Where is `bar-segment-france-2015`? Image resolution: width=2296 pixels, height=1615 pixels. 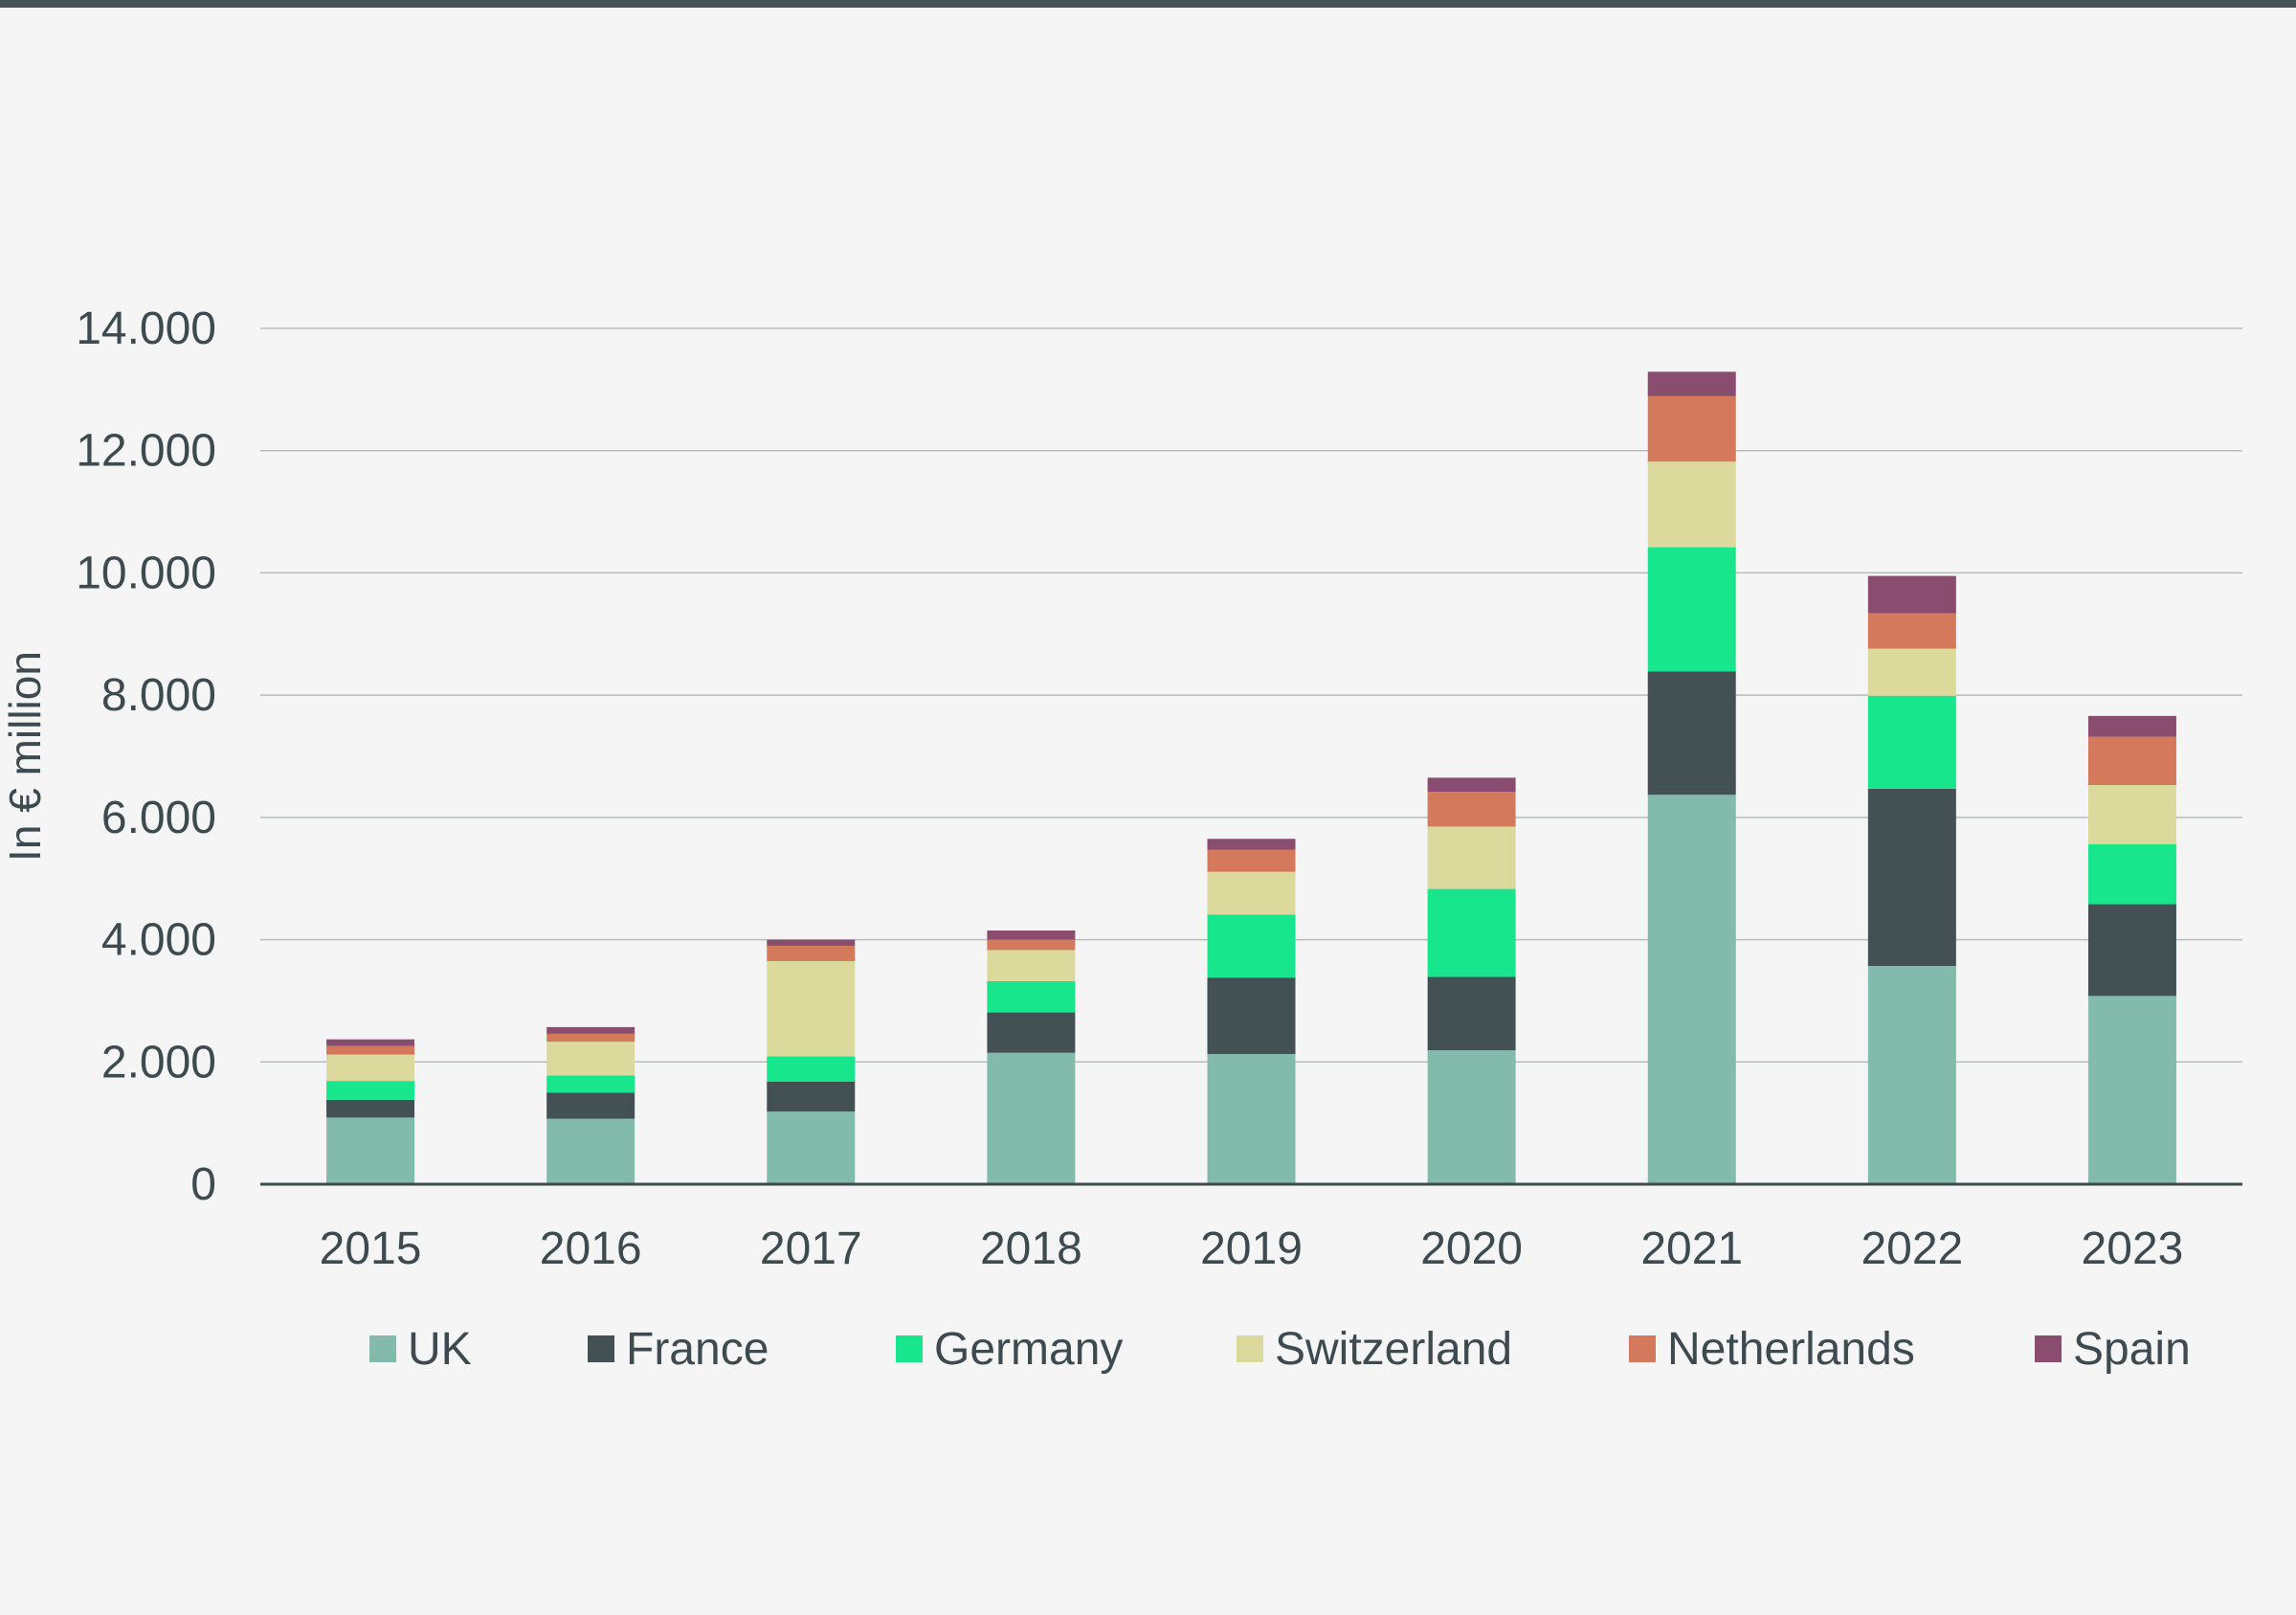
bar-segment-france-2015 is located at coordinates (371, 1108).